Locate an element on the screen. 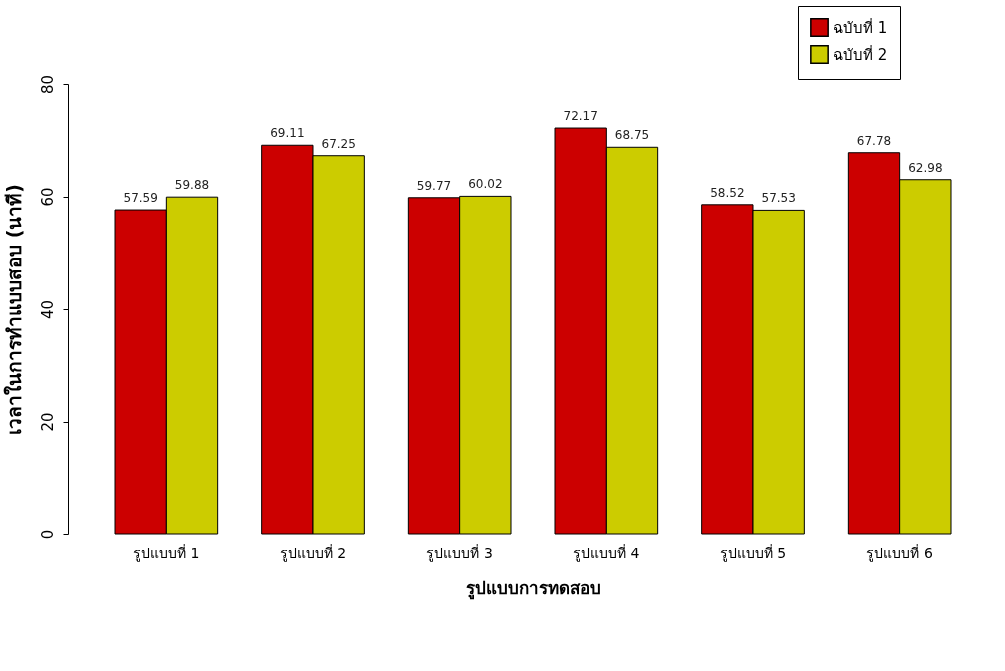  y-axis-title: เวลาในการทำแบบสอบ (นาที) is located at coordinates (13, 309).